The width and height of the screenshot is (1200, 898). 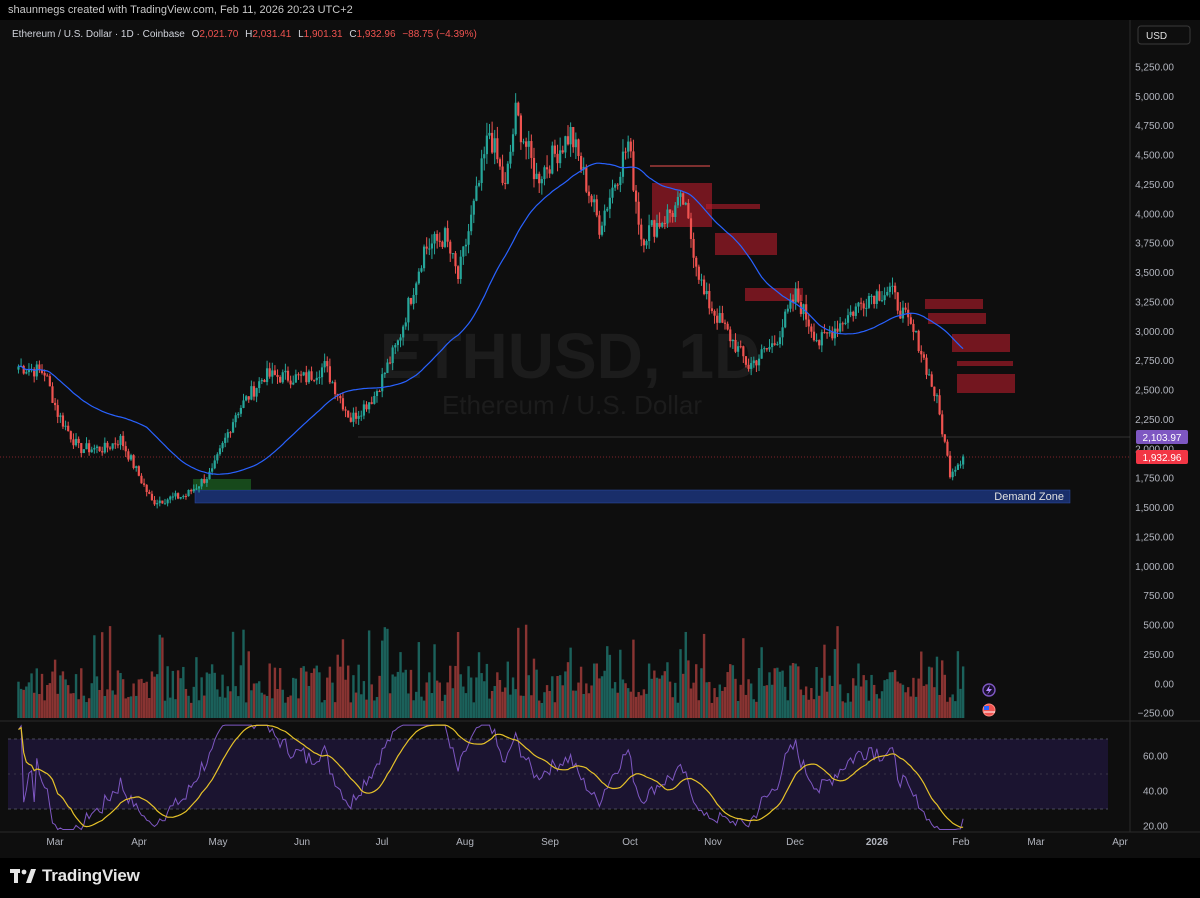 I want to click on price-axis-label: 1,000.00, so click(x=1154, y=567).